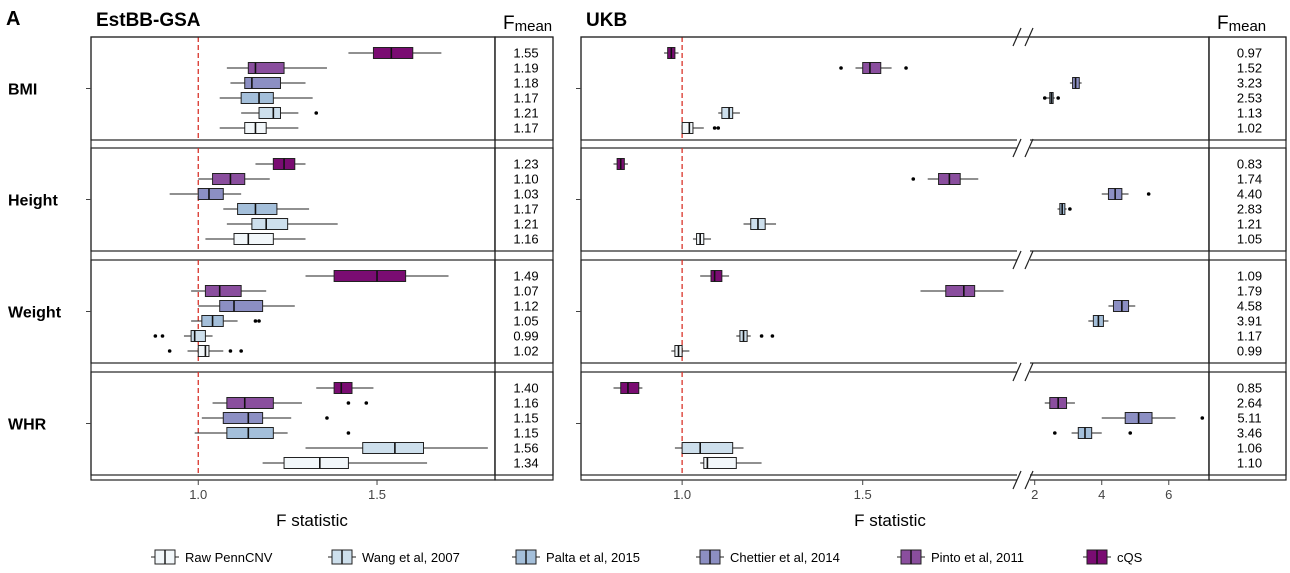 The image size is (1290, 573). What do you see at coordinates (1126, 194) in the screenshot?
I see `box-chettier-et-al-2014-height` at bounding box center [1126, 194].